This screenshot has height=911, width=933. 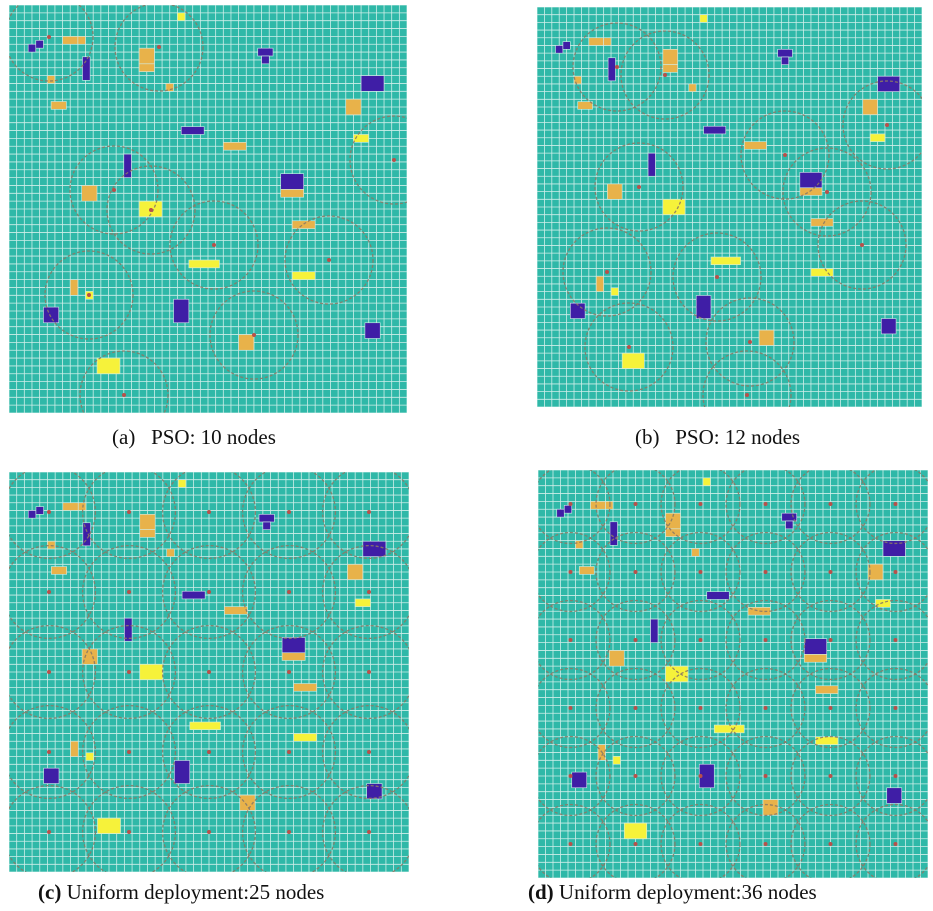 What do you see at coordinates (738, 437) in the screenshot?
I see `caption-b-text: PSO: 12 nodes` at bounding box center [738, 437].